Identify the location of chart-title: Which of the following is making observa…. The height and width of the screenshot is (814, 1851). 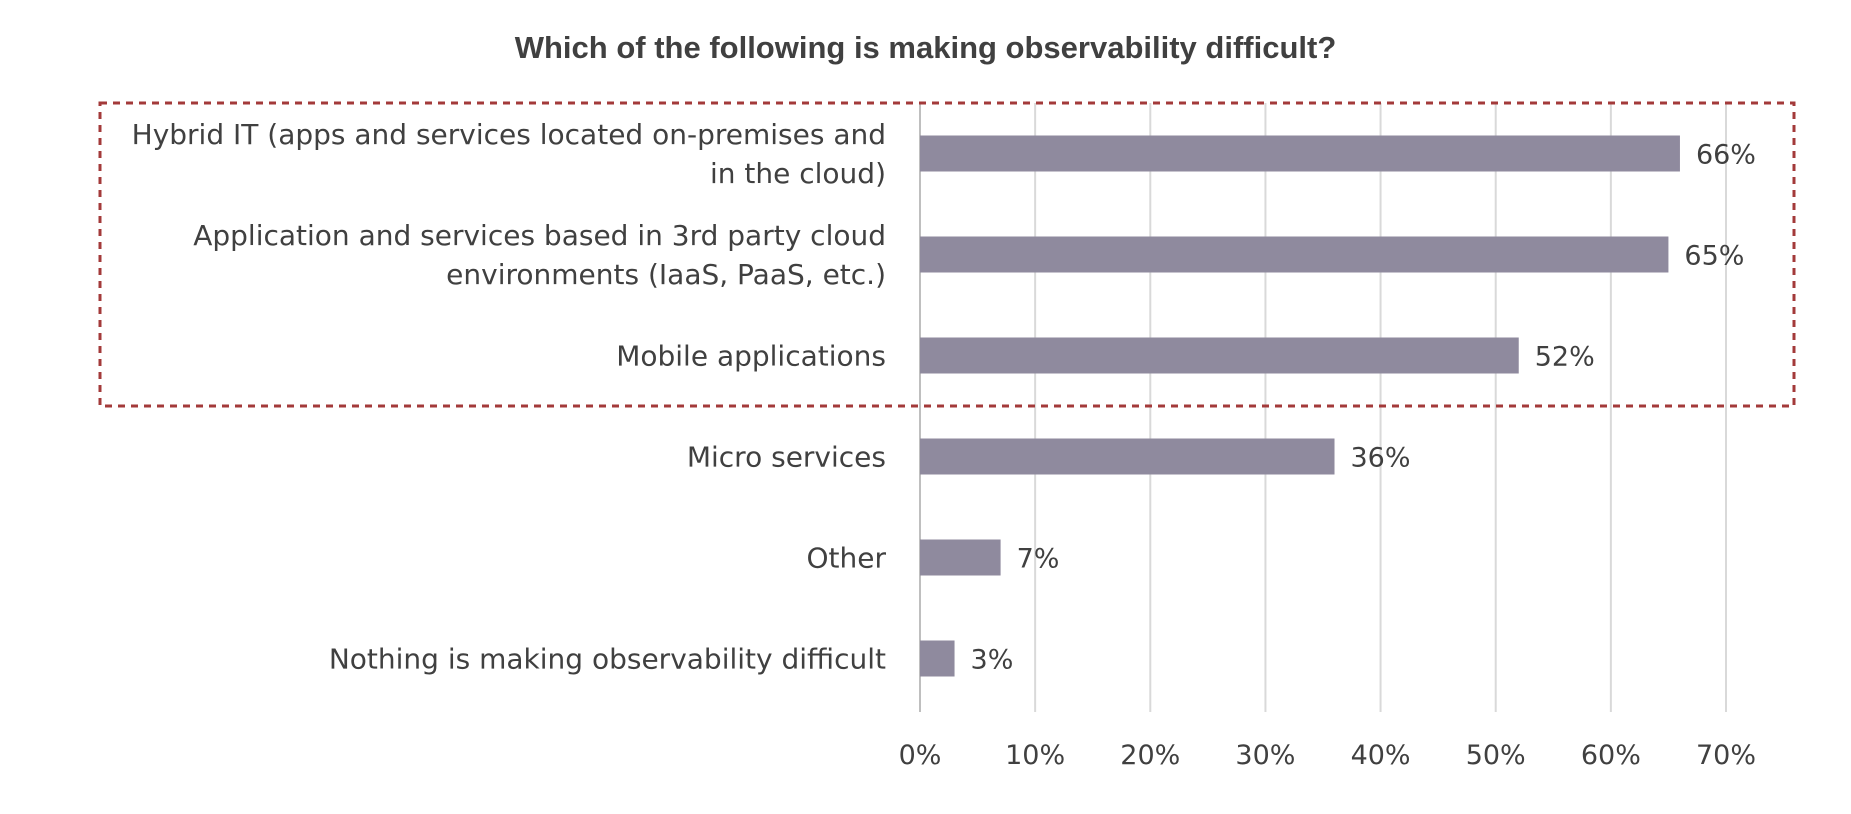
(925, 47).